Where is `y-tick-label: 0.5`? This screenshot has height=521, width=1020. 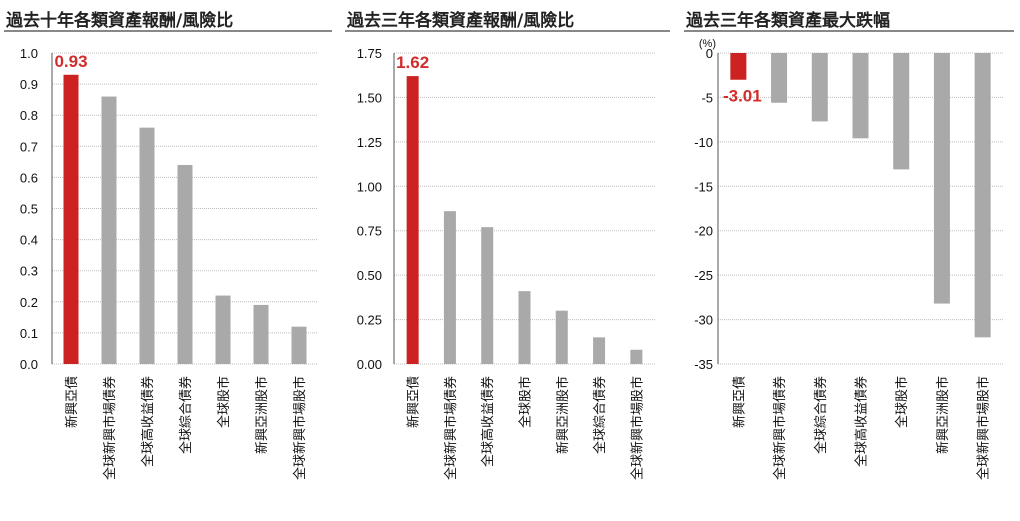 y-tick-label: 0.5 is located at coordinates (29, 209).